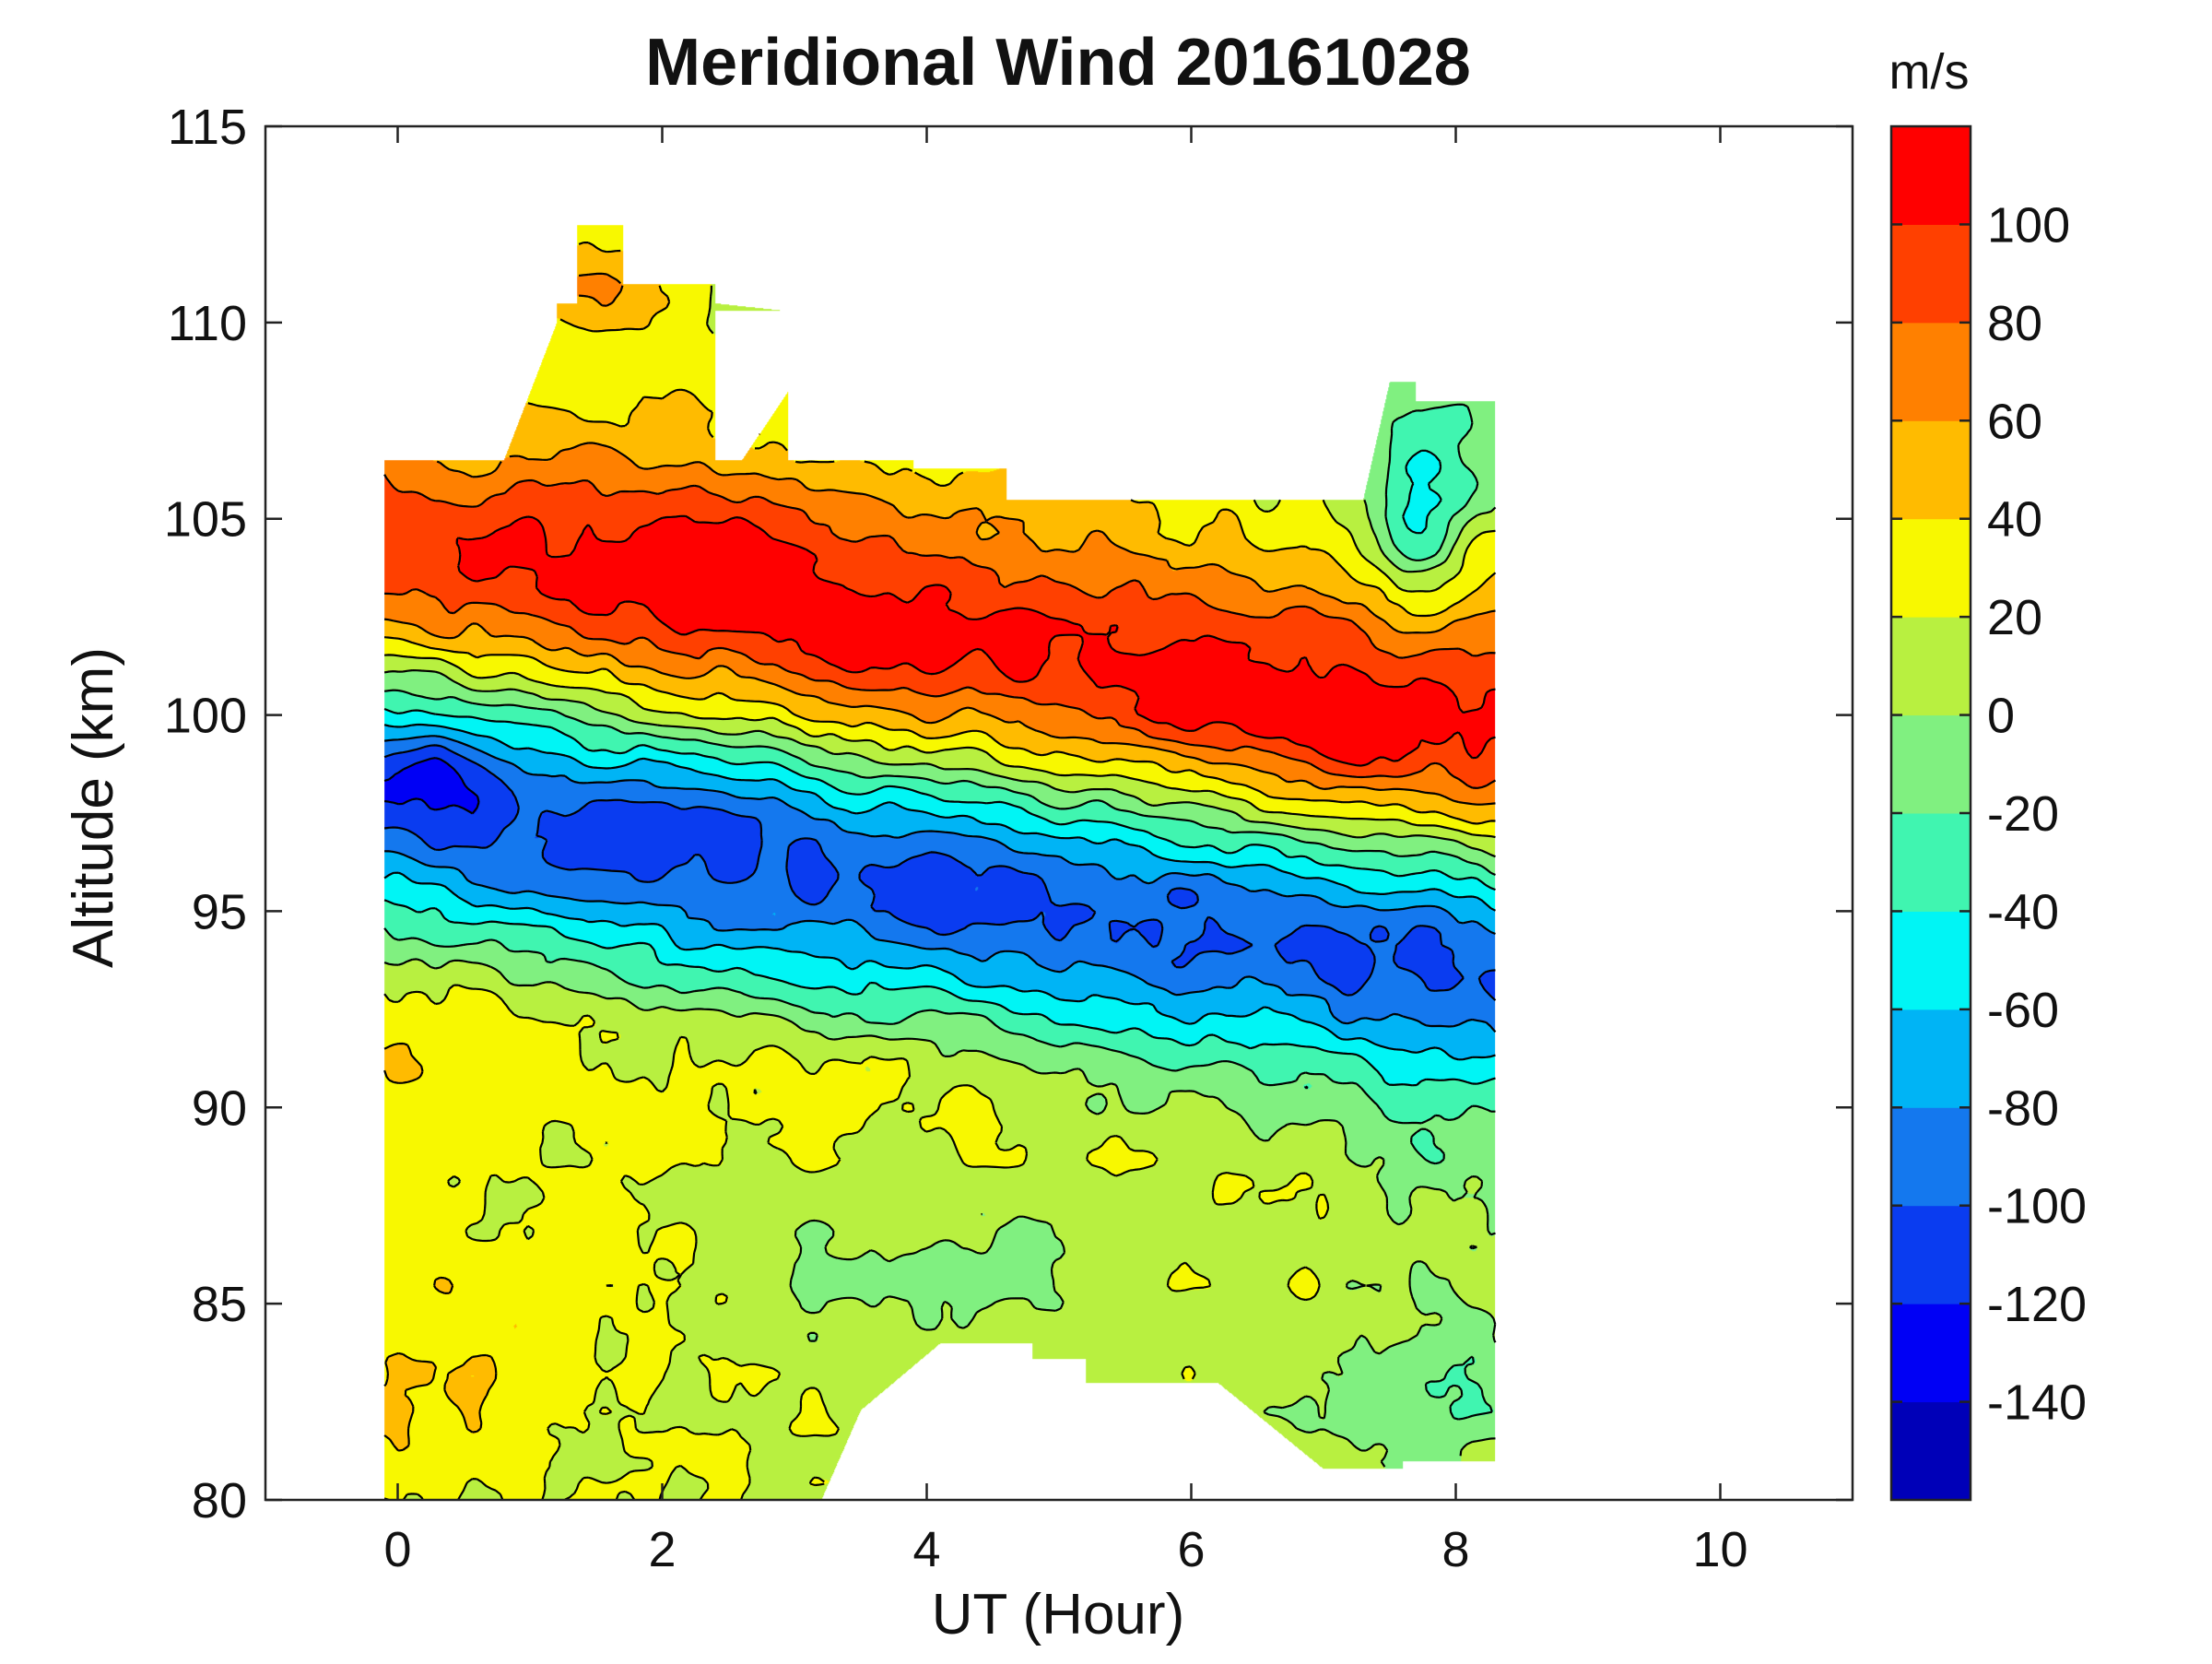 The width and height of the screenshot is (2212, 1664). I want to click on y-tick-label: 100, so click(205, 716).